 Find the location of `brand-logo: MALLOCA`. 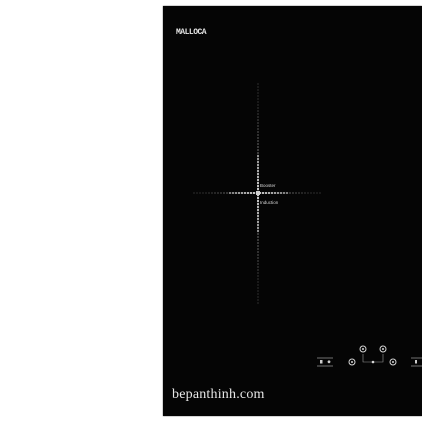

brand-logo: MALLOCA is located at coordinates (191, 32).